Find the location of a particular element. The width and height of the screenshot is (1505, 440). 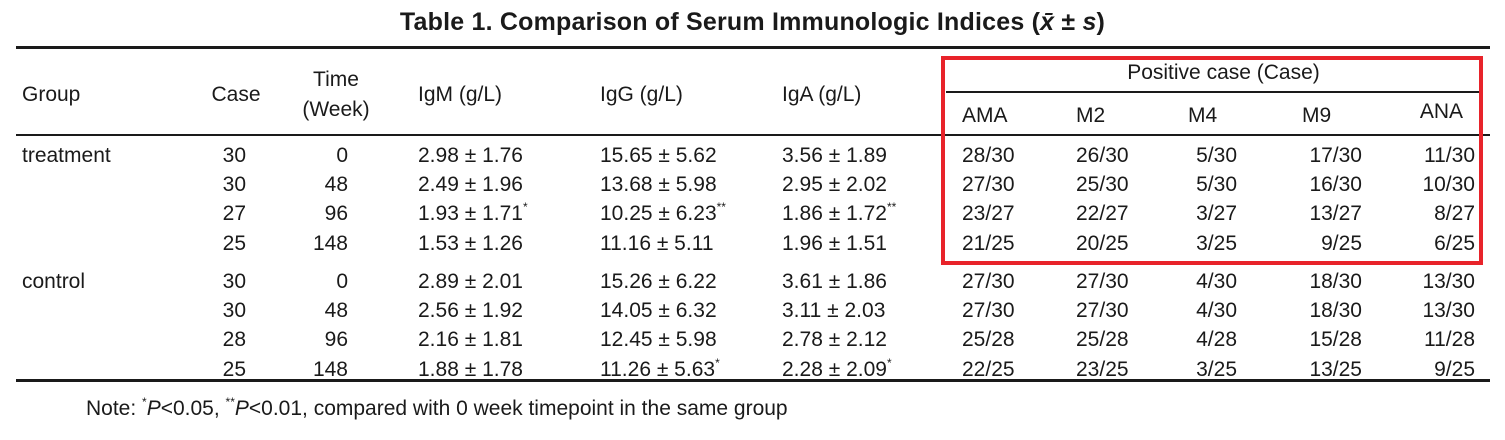

cell-ama: 27/30 is located at coordinates (988, 310).